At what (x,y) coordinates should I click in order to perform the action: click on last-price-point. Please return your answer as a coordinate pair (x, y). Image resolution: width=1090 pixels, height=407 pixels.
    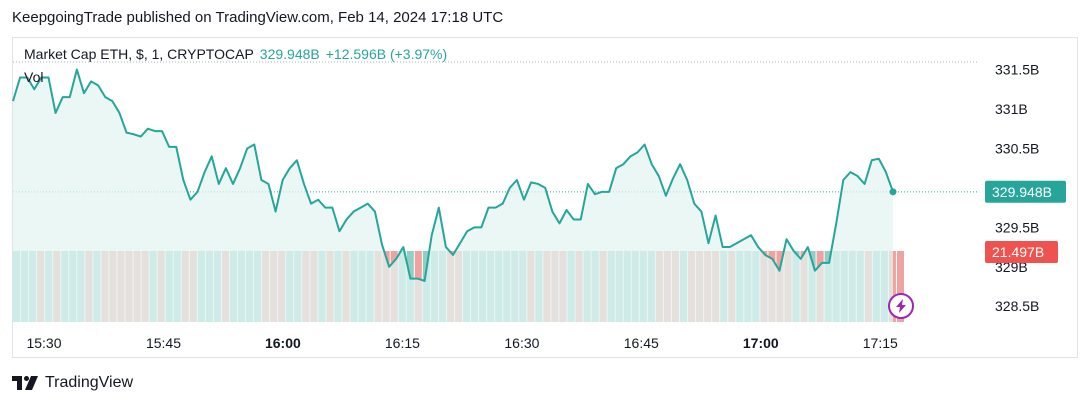
    Looking at the image, I should click on (893, 192).